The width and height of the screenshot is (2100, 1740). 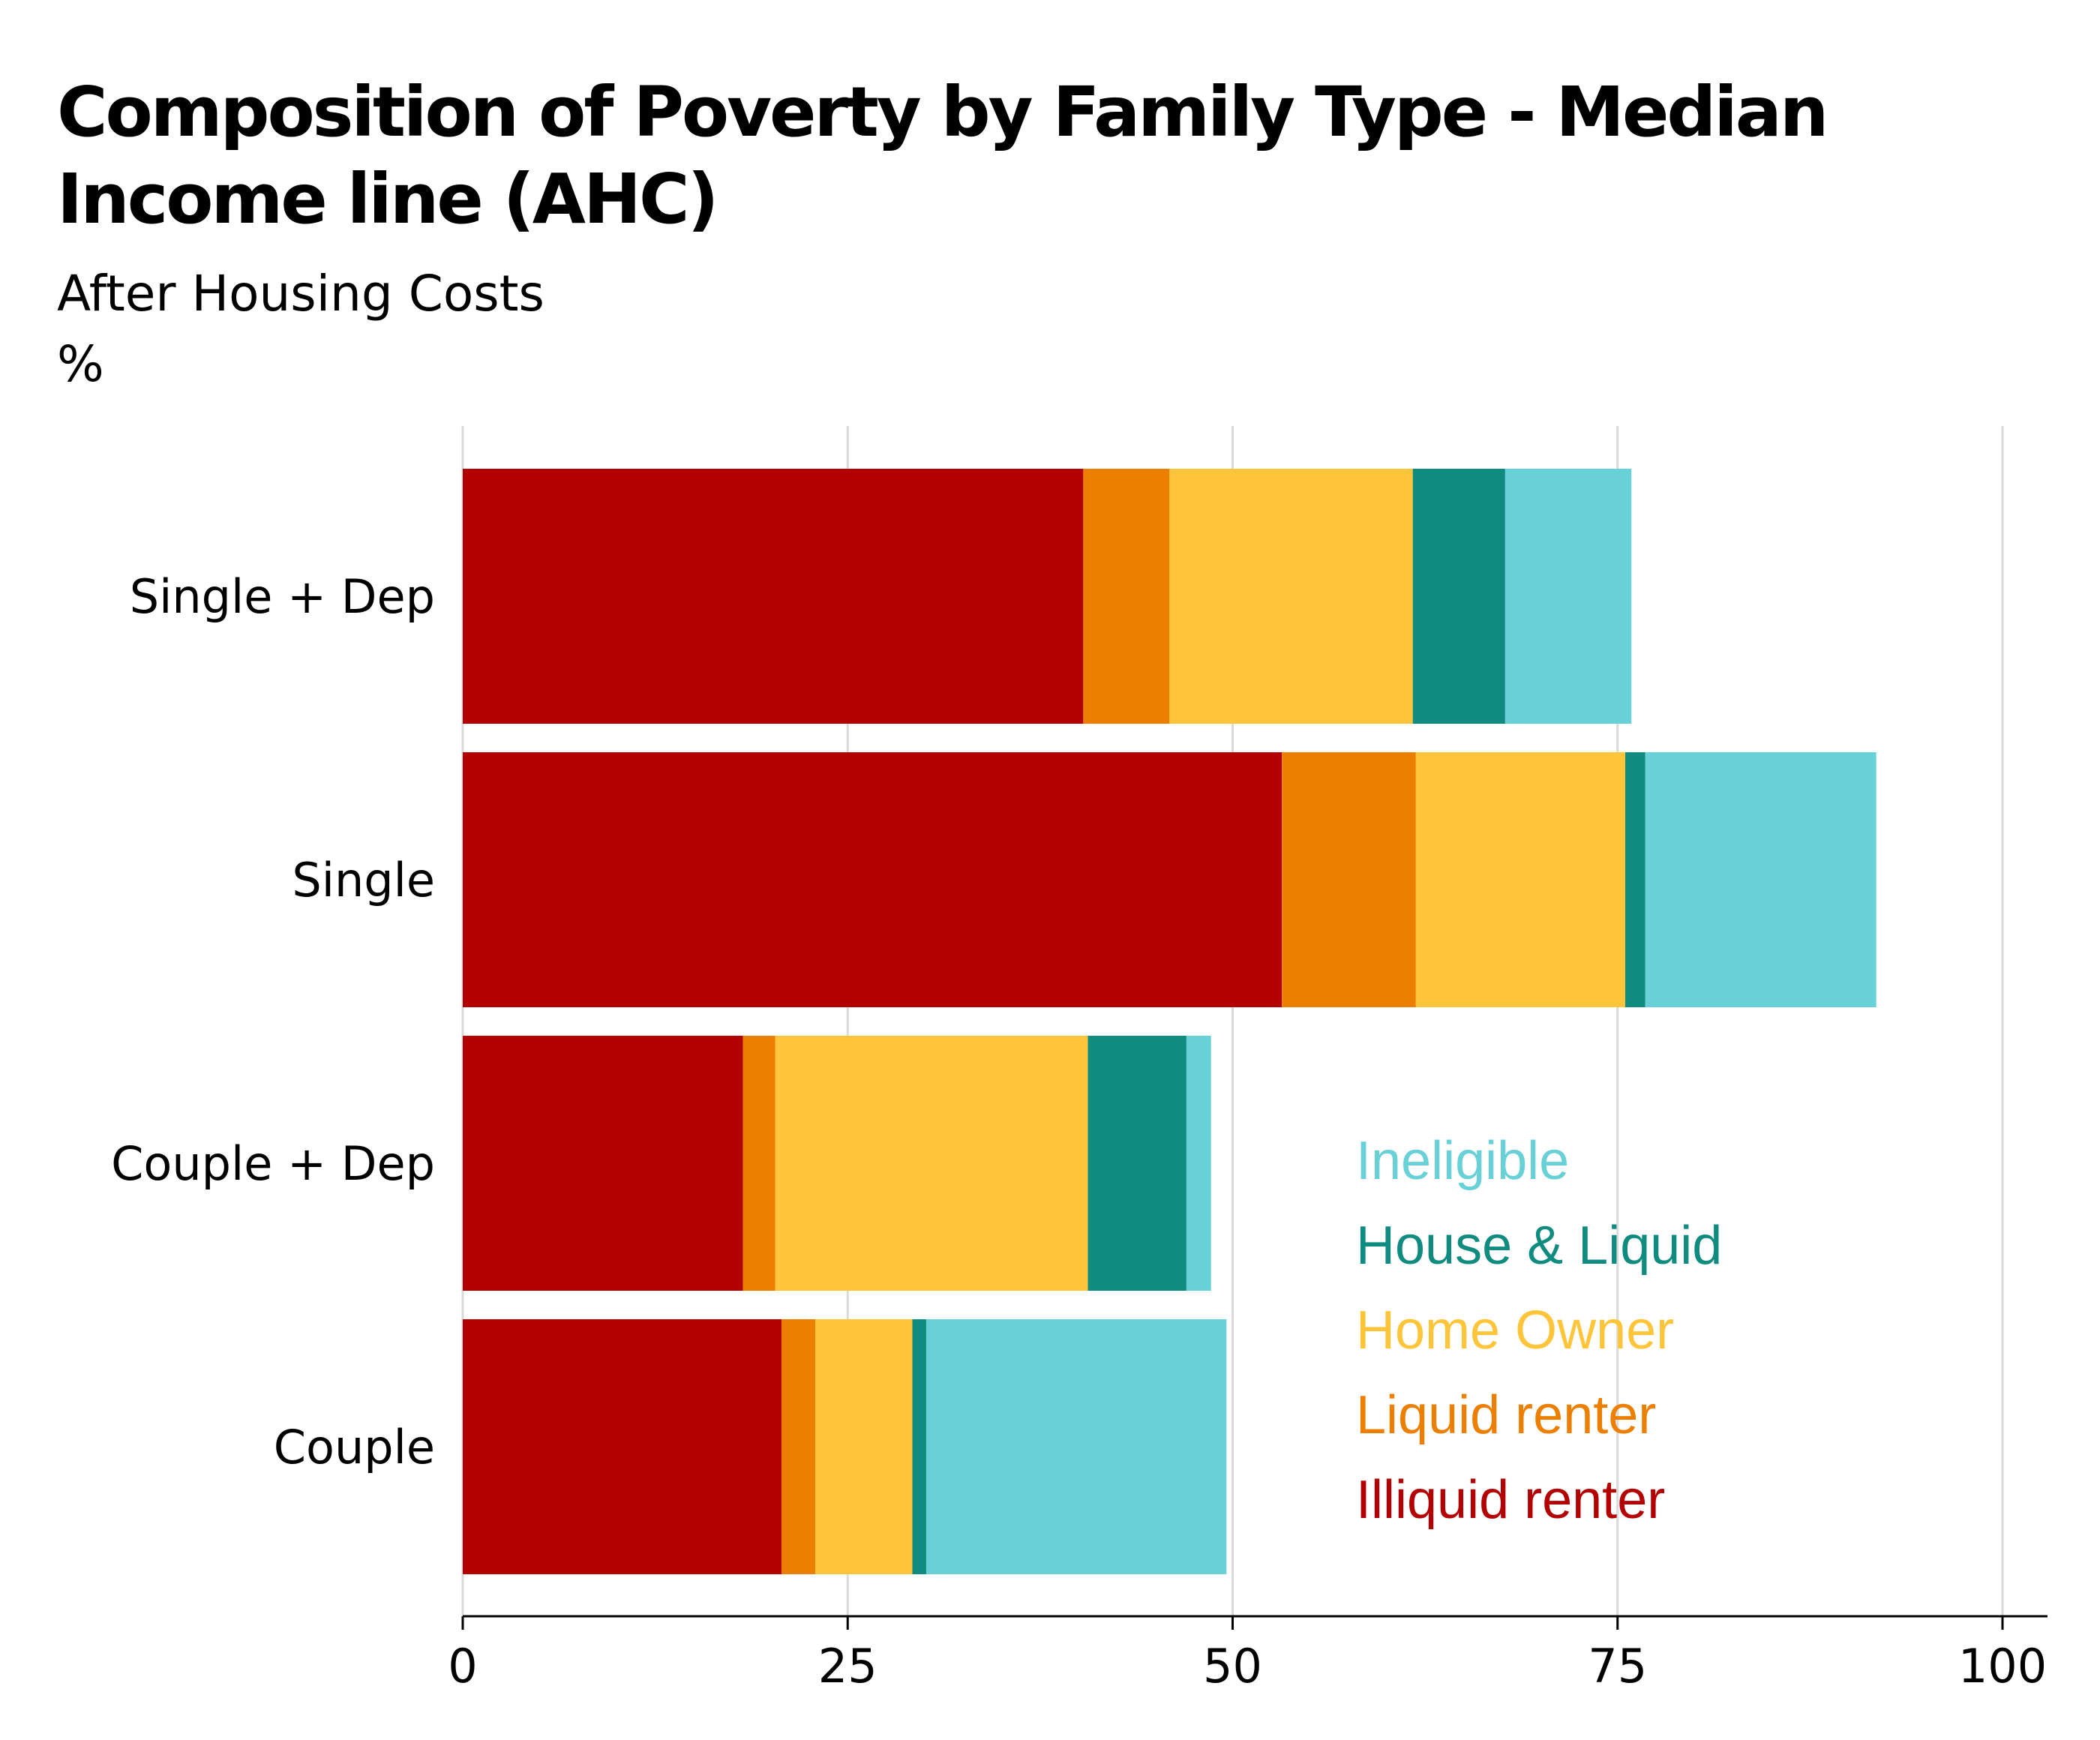 What do you see at coordinates (848, 1666) in the screenshot?
I see `x-tick-label: 25` at bounding box center [848, 1666].